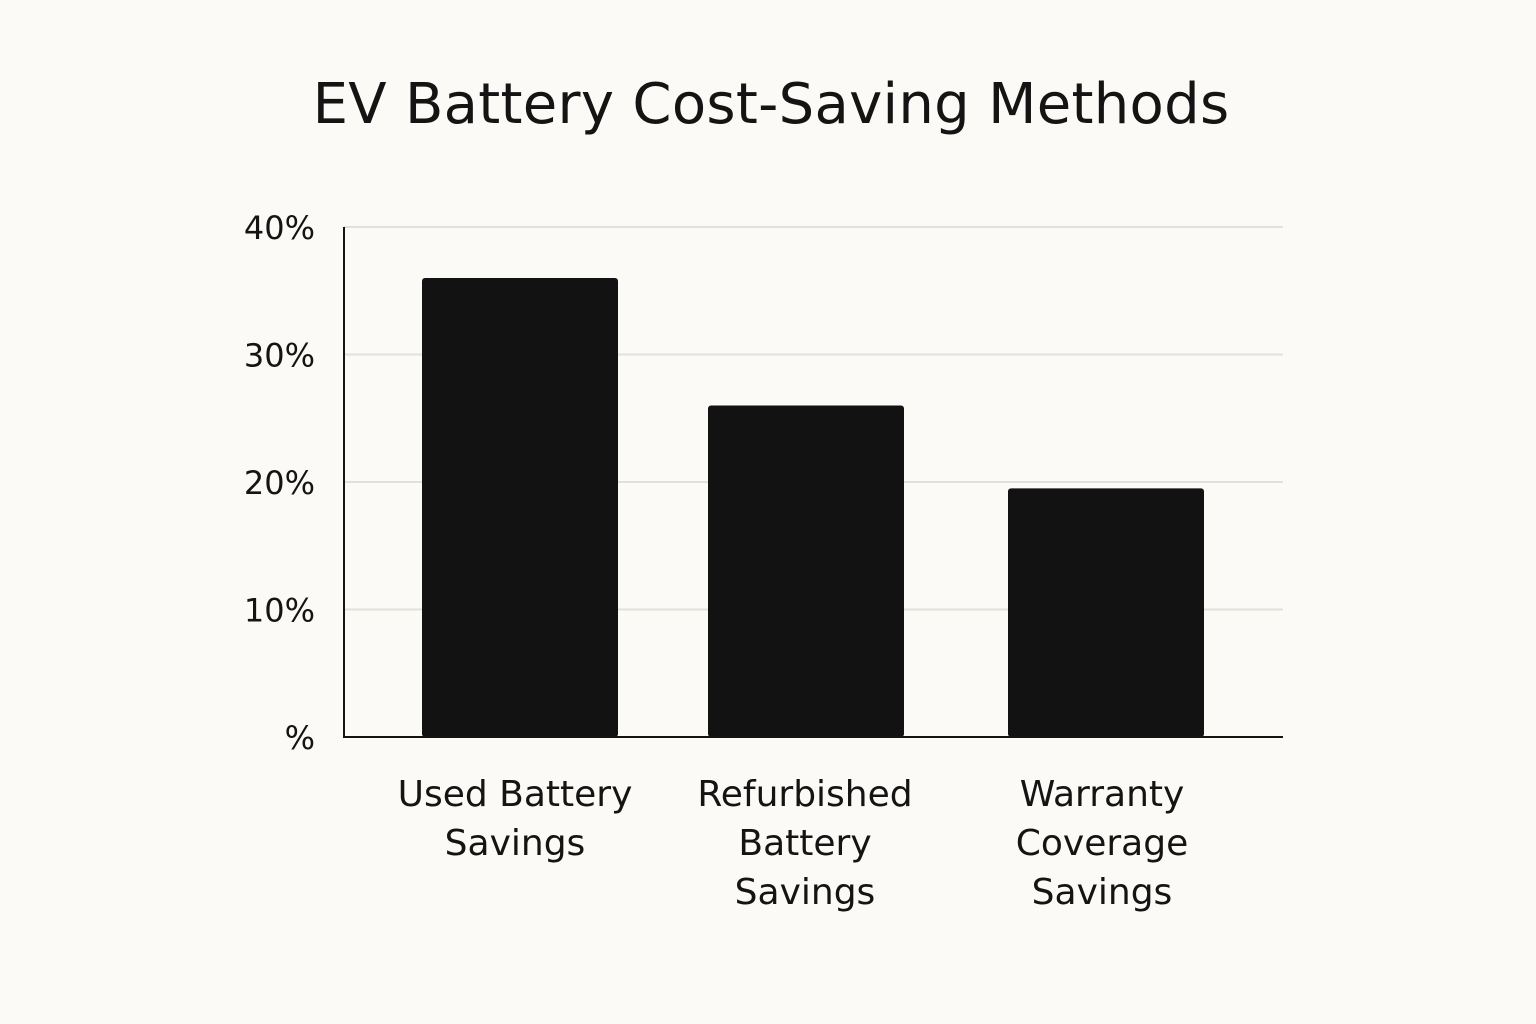  Describe the element at coordinates (515, 819) in the screenshot. I see `x-tick-label: Used Battery Savings` at that location.